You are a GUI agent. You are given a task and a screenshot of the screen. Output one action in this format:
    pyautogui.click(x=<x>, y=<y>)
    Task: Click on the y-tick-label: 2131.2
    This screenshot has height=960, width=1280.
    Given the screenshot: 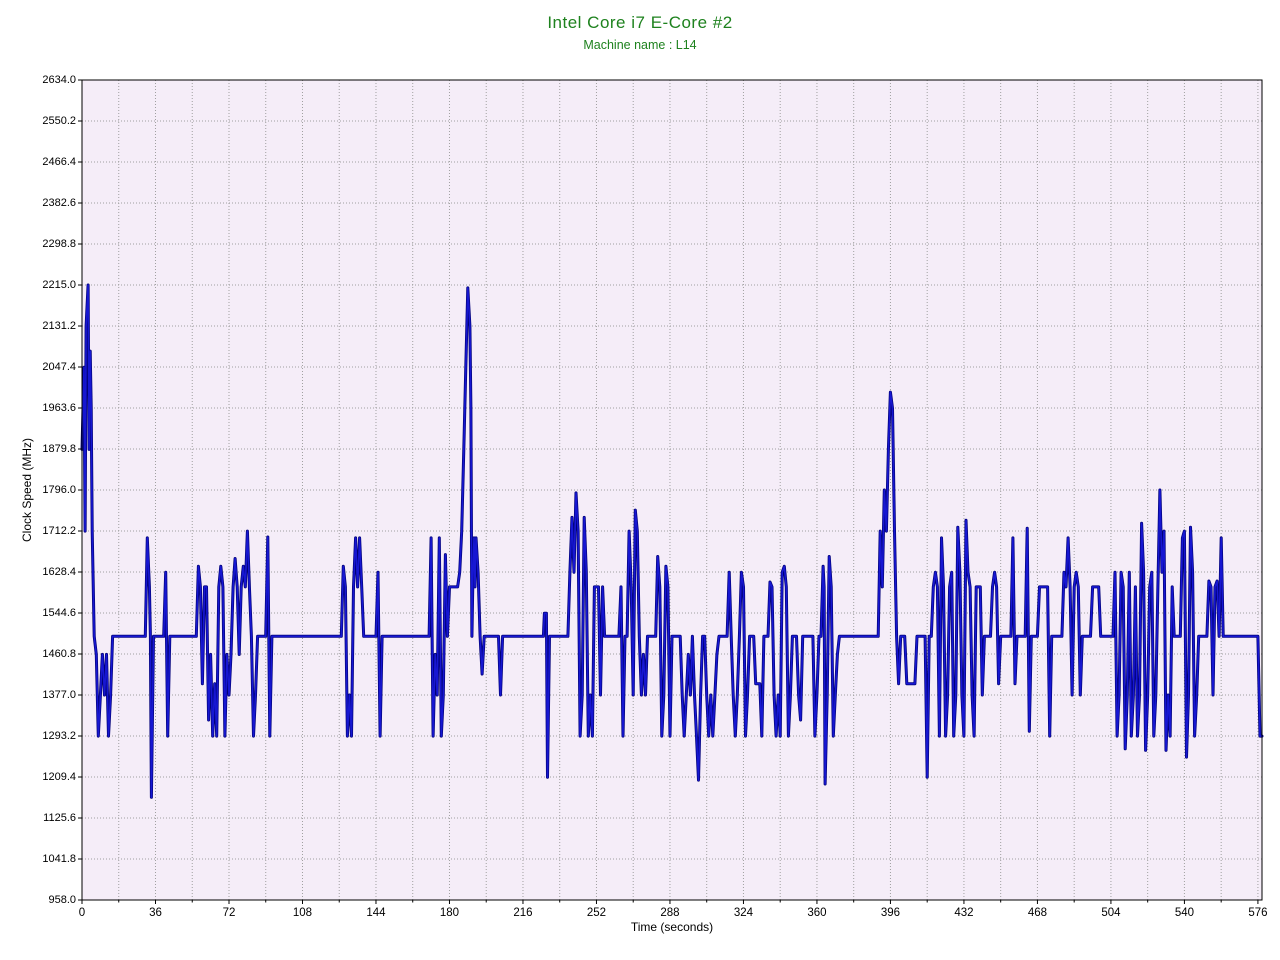 What is the action you would take?
    pyautogui.click(x=59, y=326)
    